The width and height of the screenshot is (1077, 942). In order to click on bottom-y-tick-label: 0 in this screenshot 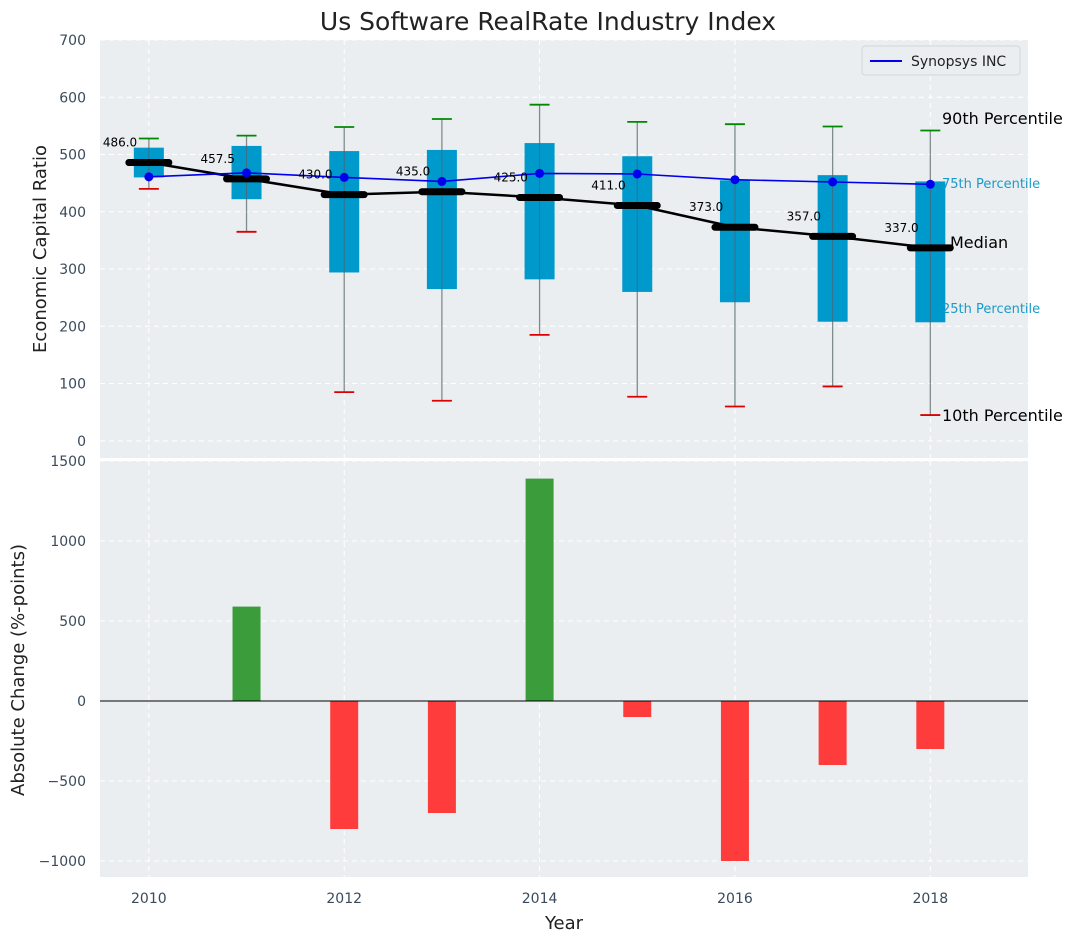, I will do `click(81, 702)`.